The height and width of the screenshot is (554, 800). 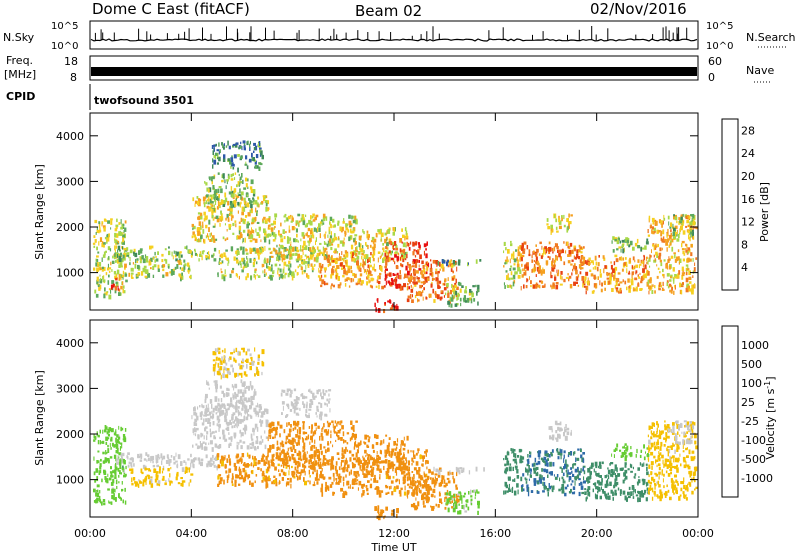 What do you see at coordinates (715, 61) in the screenshot?
I see `nave-tick-top: 60` at bounding box center [715, 61].